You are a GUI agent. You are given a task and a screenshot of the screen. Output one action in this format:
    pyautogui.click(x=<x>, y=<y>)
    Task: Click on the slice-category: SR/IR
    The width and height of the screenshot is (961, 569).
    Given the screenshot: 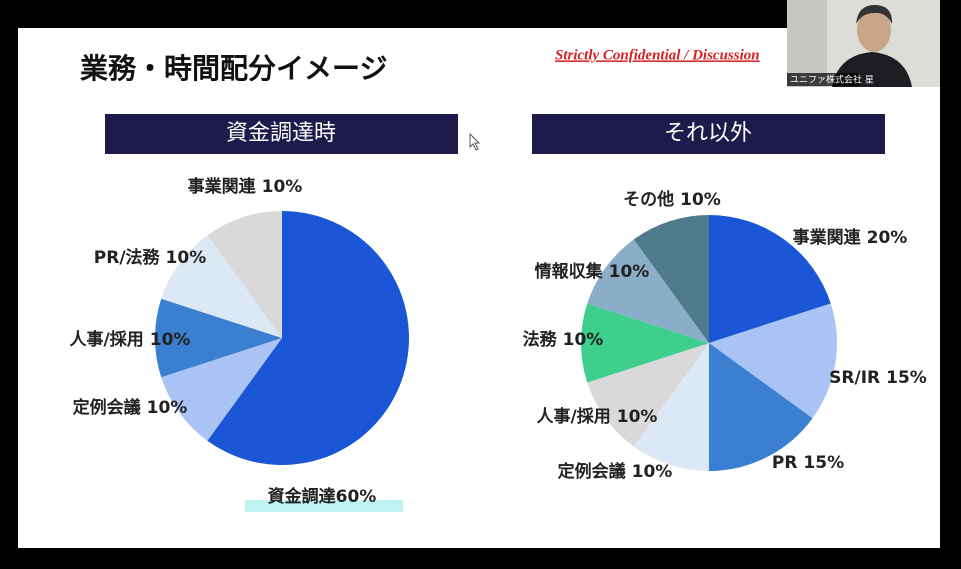 What is the action you would take?
    pyautogui.click(x=854, y=378)
    